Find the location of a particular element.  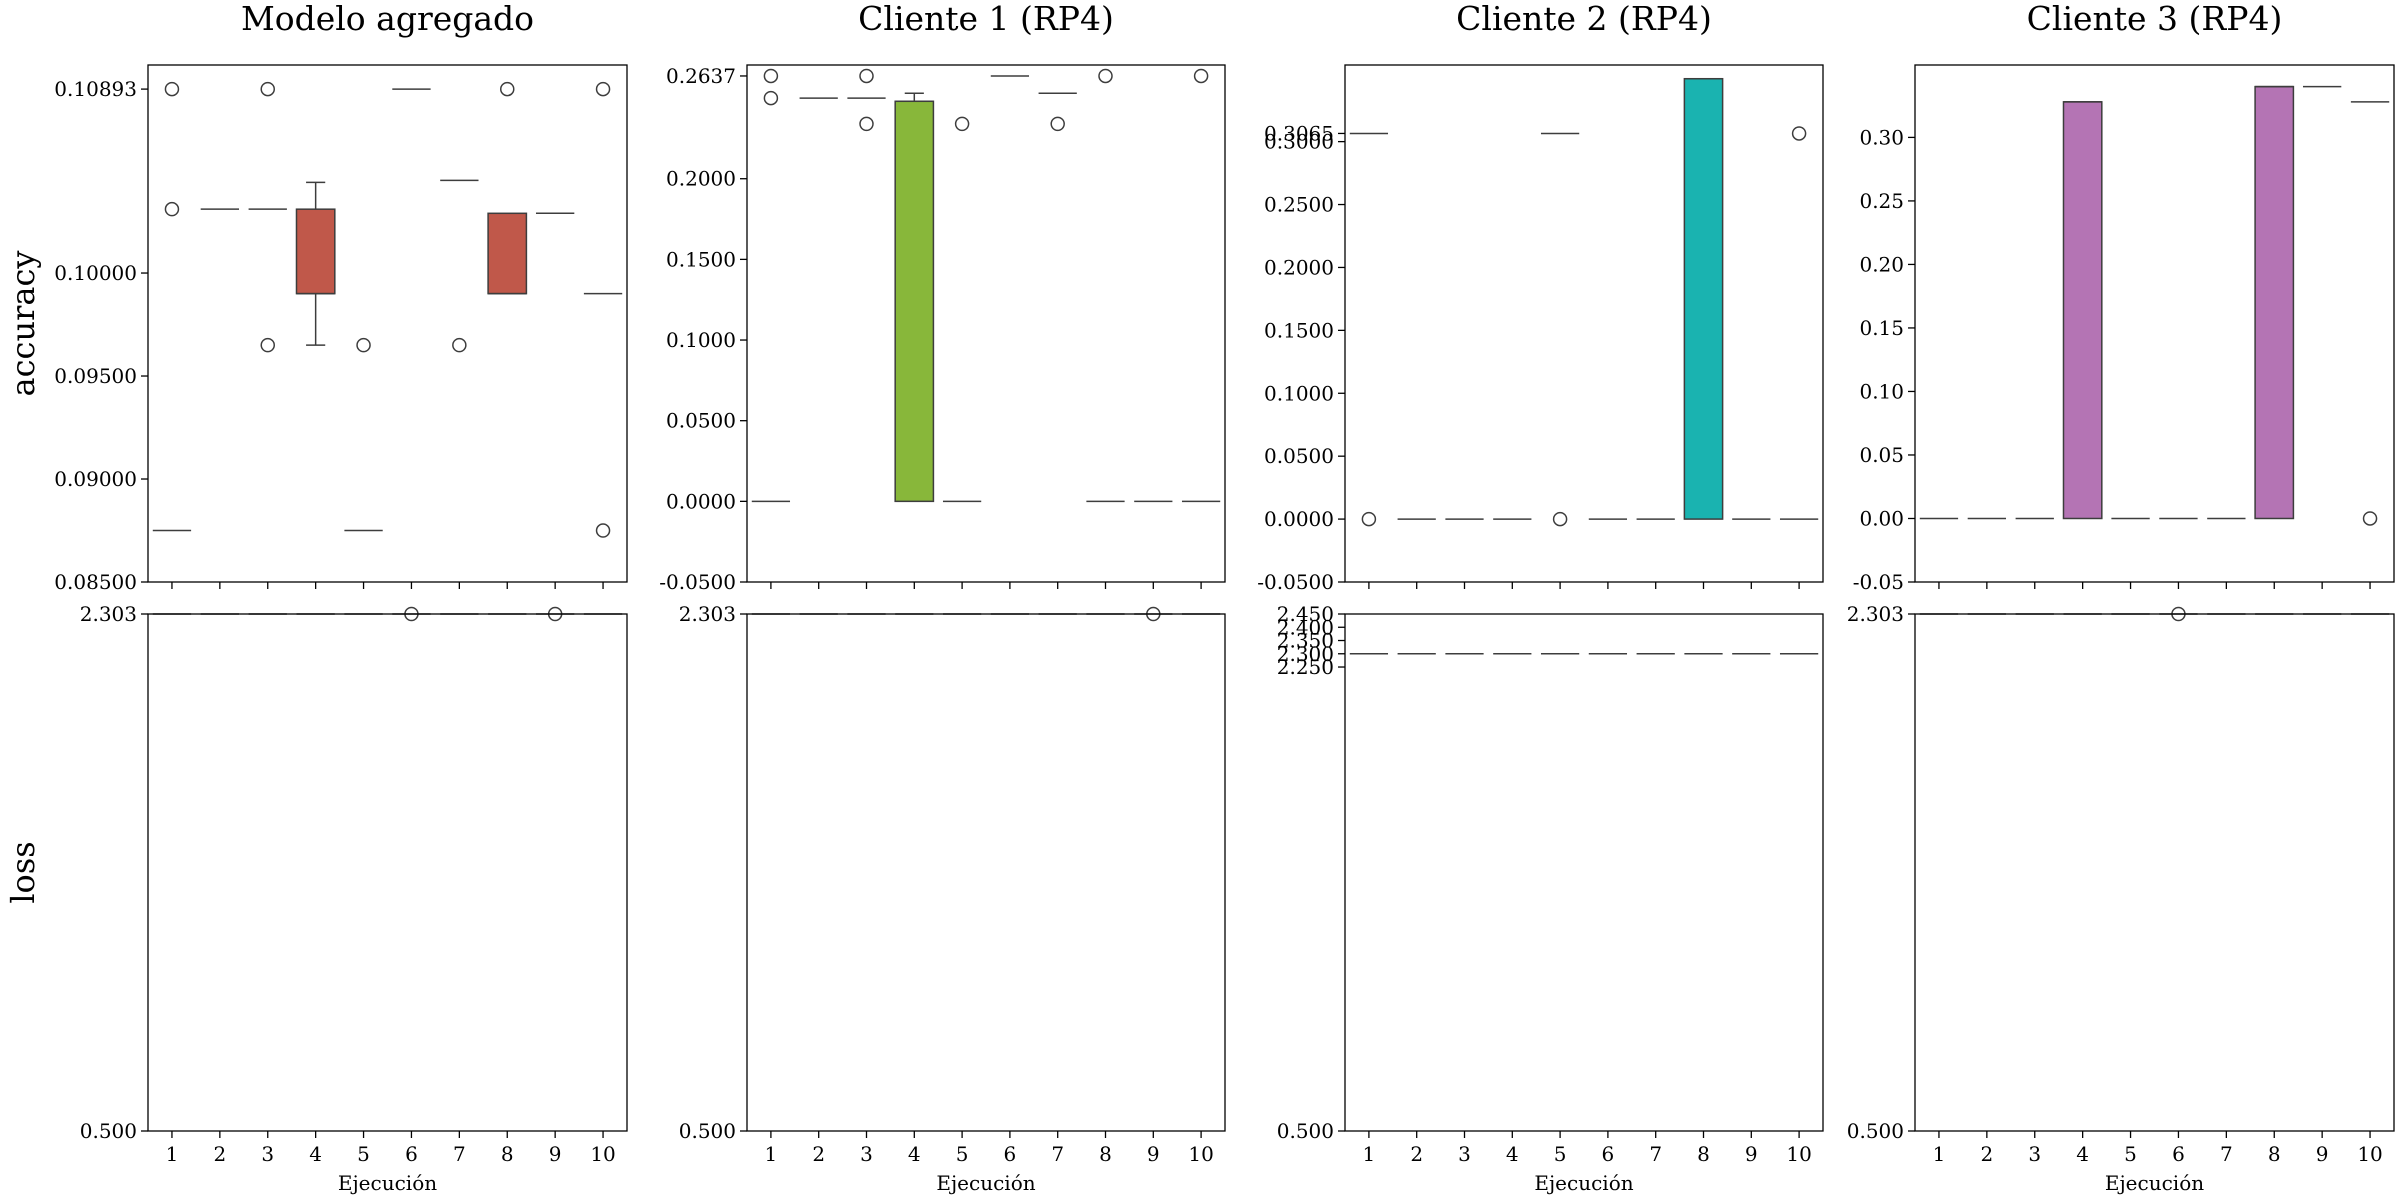

y-tick-label: 2.400 is located at coordinates (1305, 627).